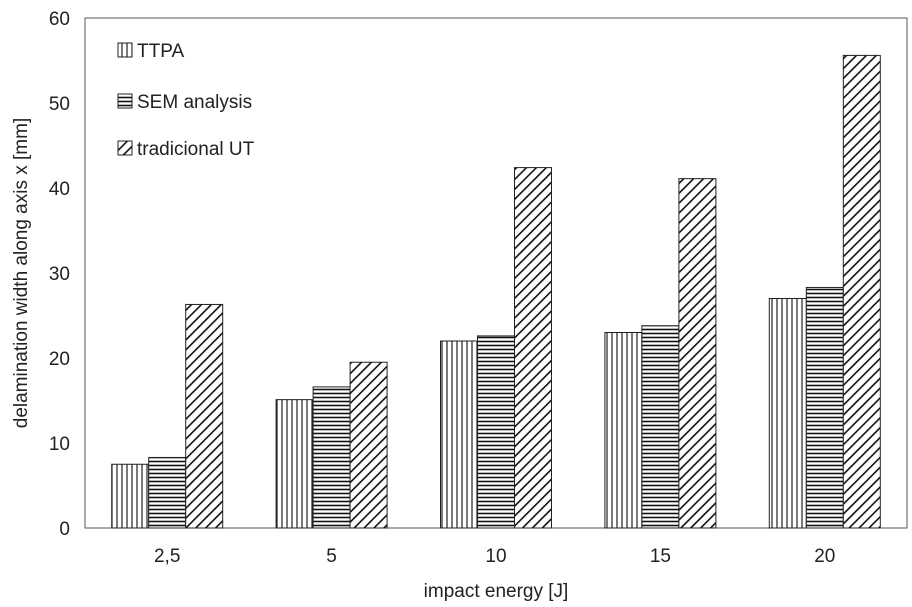  I want to click on y-tick-label: 50, so click(59, 104).